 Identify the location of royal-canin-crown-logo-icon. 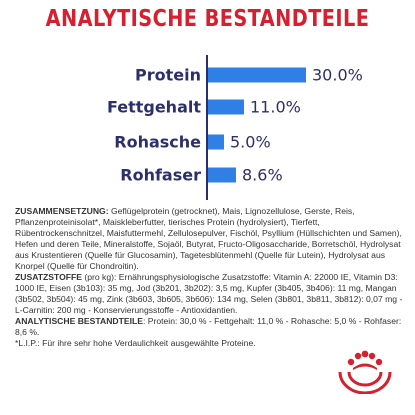
(365, 372).